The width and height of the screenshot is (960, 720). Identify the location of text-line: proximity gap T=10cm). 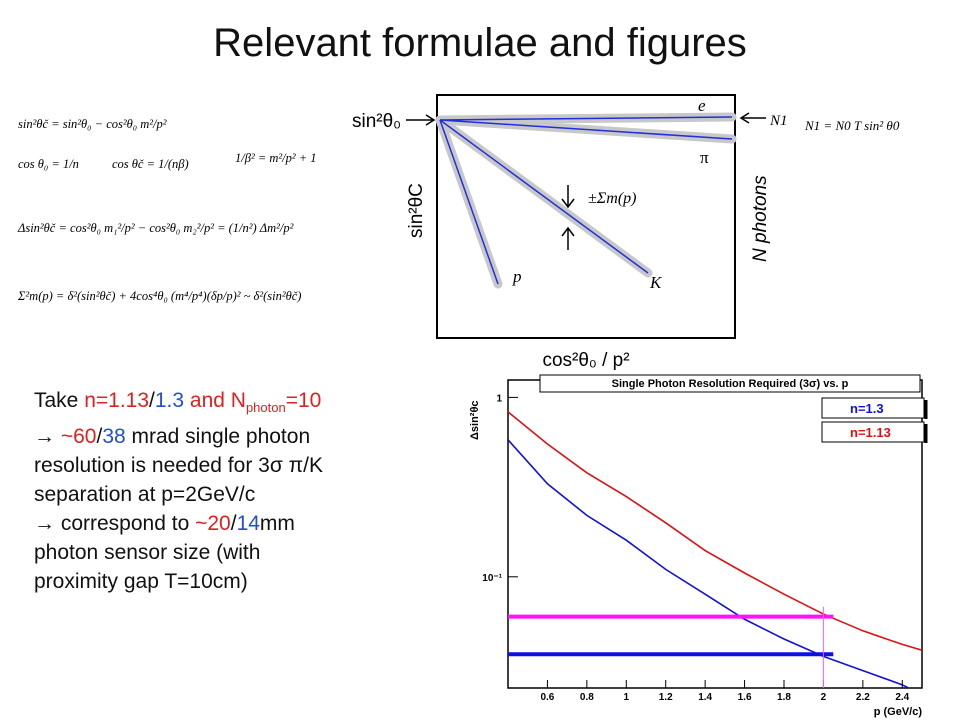
(178, 581).